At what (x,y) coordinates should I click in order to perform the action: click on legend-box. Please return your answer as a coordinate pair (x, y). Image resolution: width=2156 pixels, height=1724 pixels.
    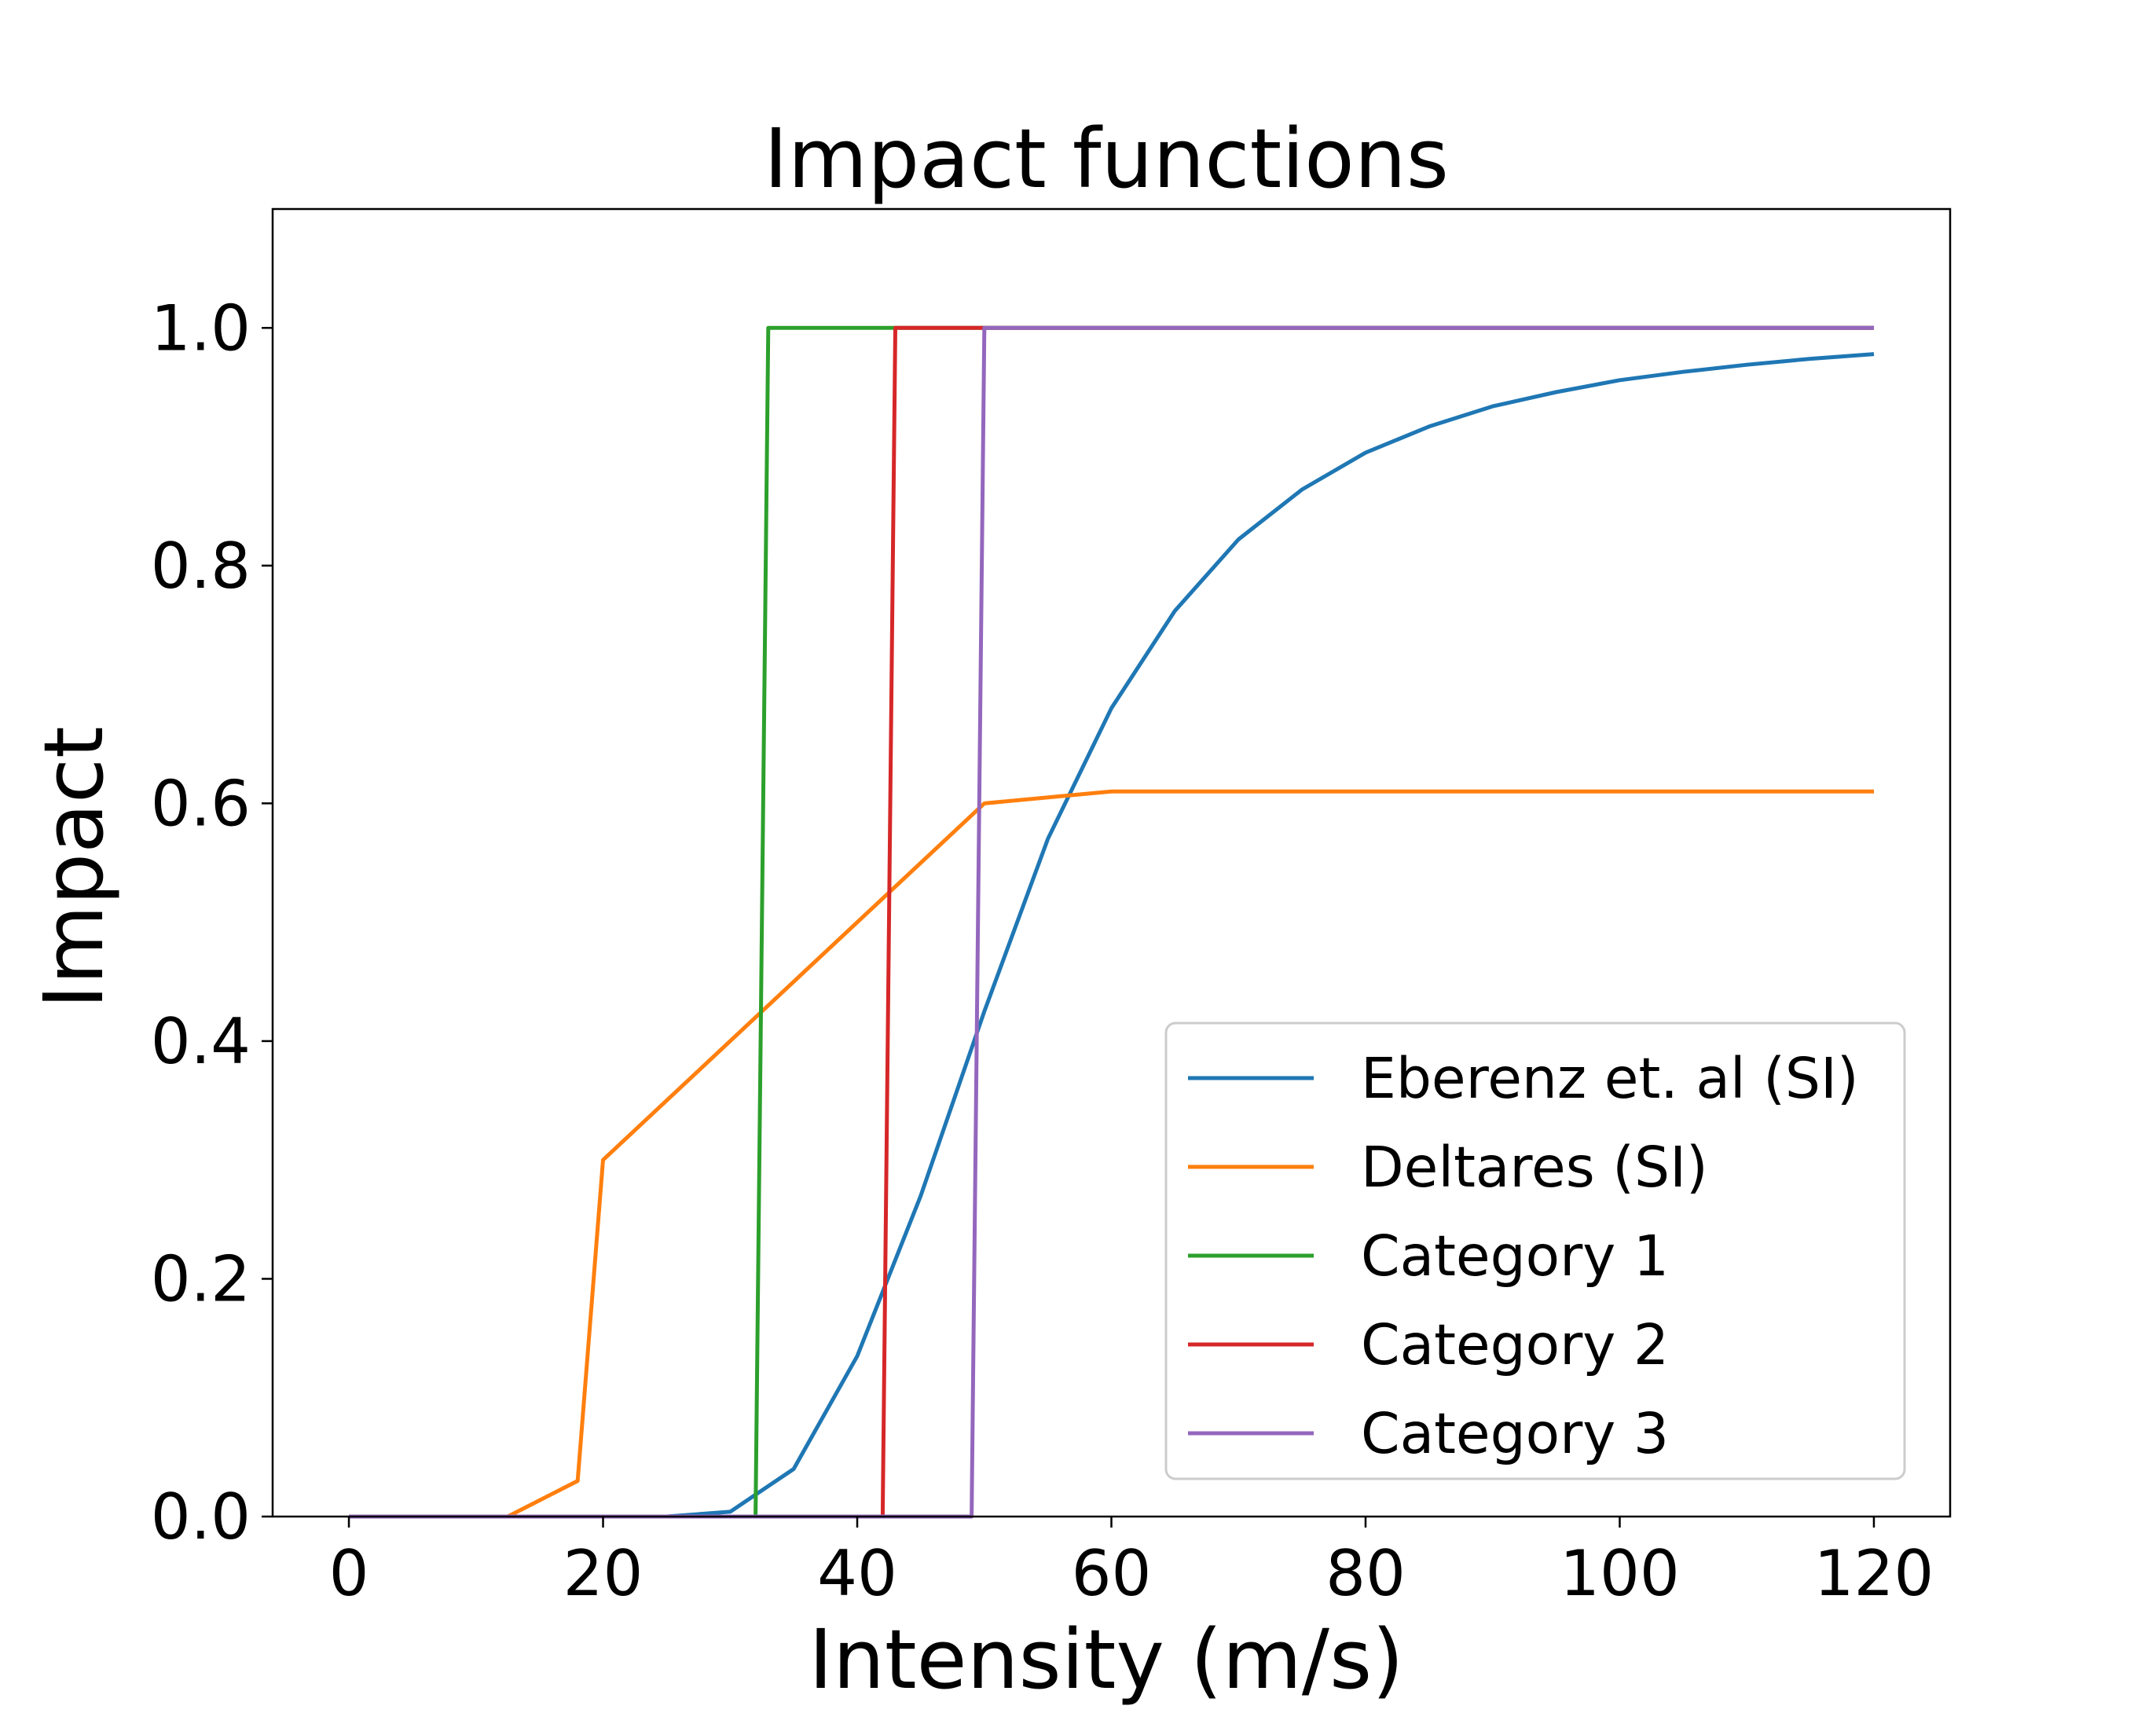
    Looking at the image, I should click on (1535, 1251).